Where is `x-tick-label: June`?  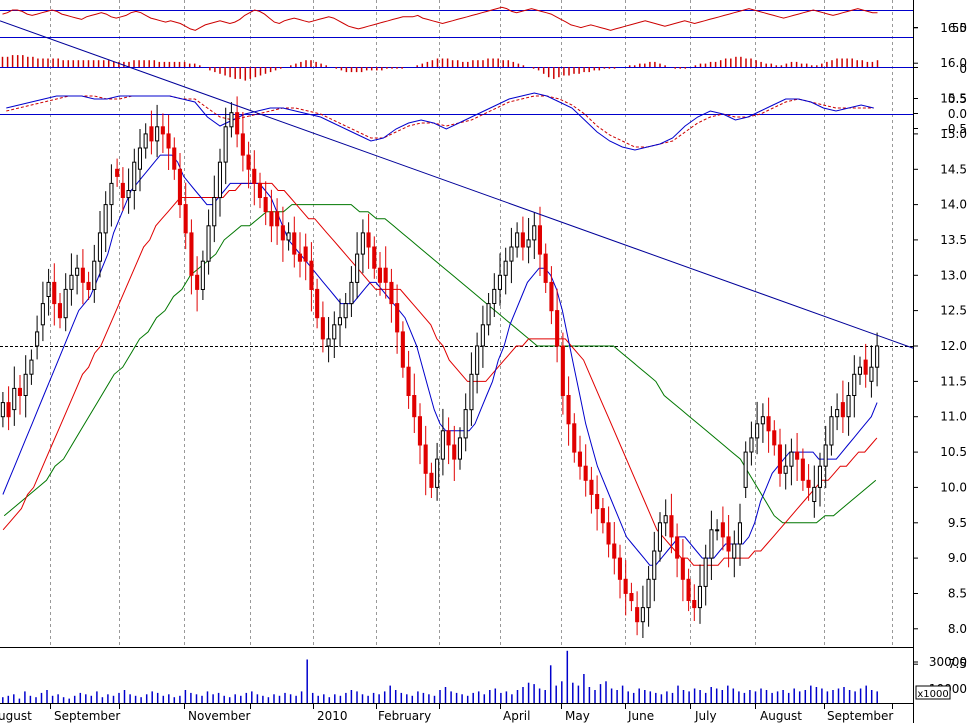
x-tick-label: June is located at coordinates (640, 716).